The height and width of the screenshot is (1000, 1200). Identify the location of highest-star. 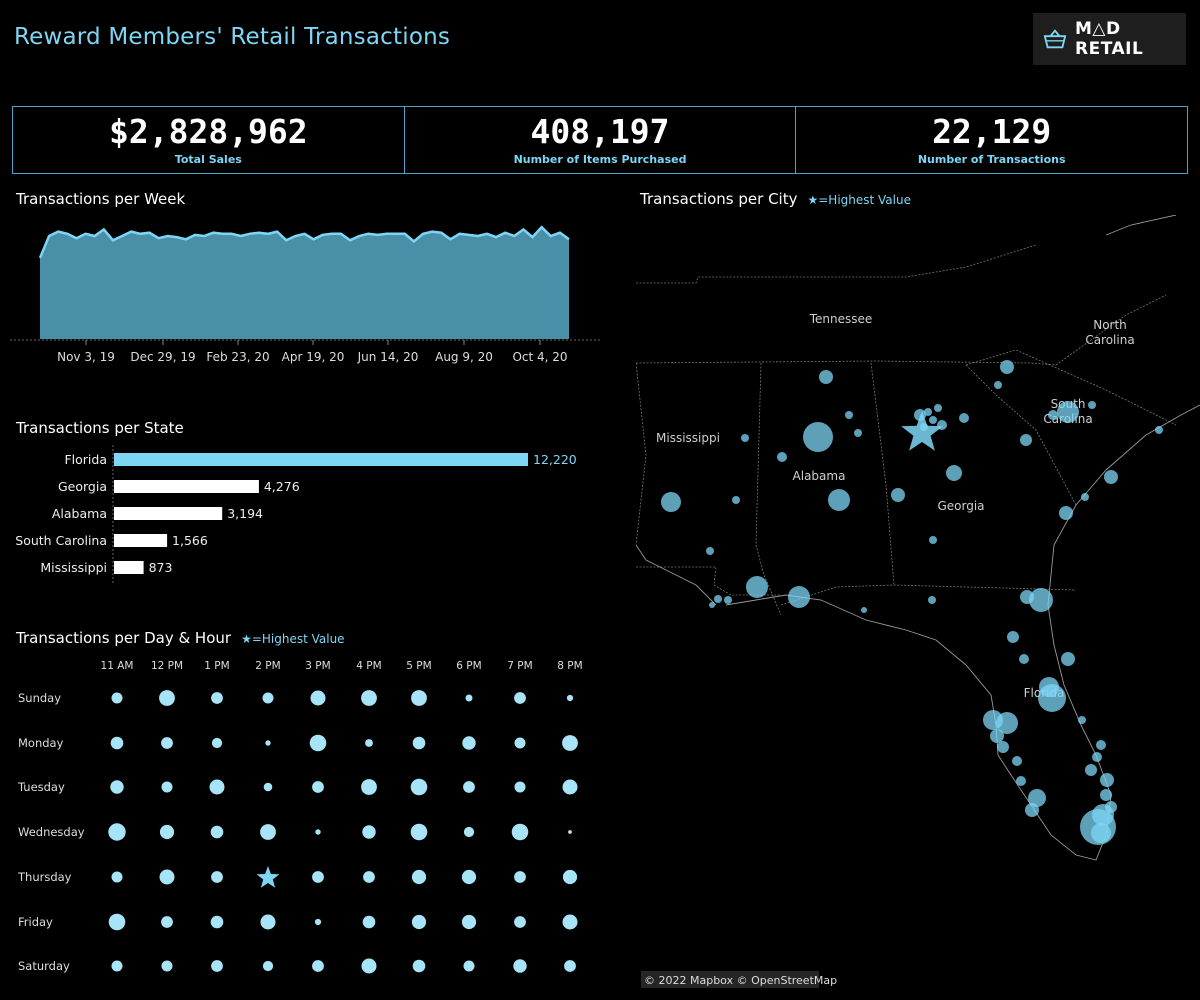
(268, 877).